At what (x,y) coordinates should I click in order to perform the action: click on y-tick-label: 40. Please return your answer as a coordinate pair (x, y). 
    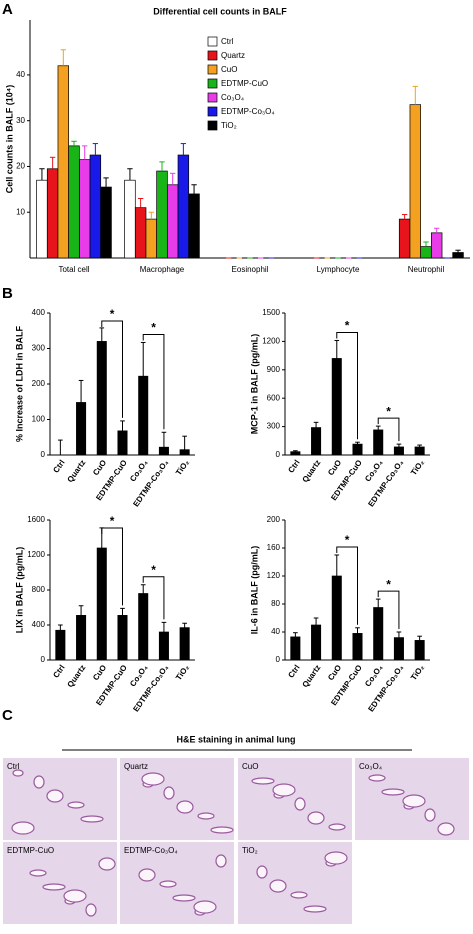
    Looking at the image, I should click on (20, 74).